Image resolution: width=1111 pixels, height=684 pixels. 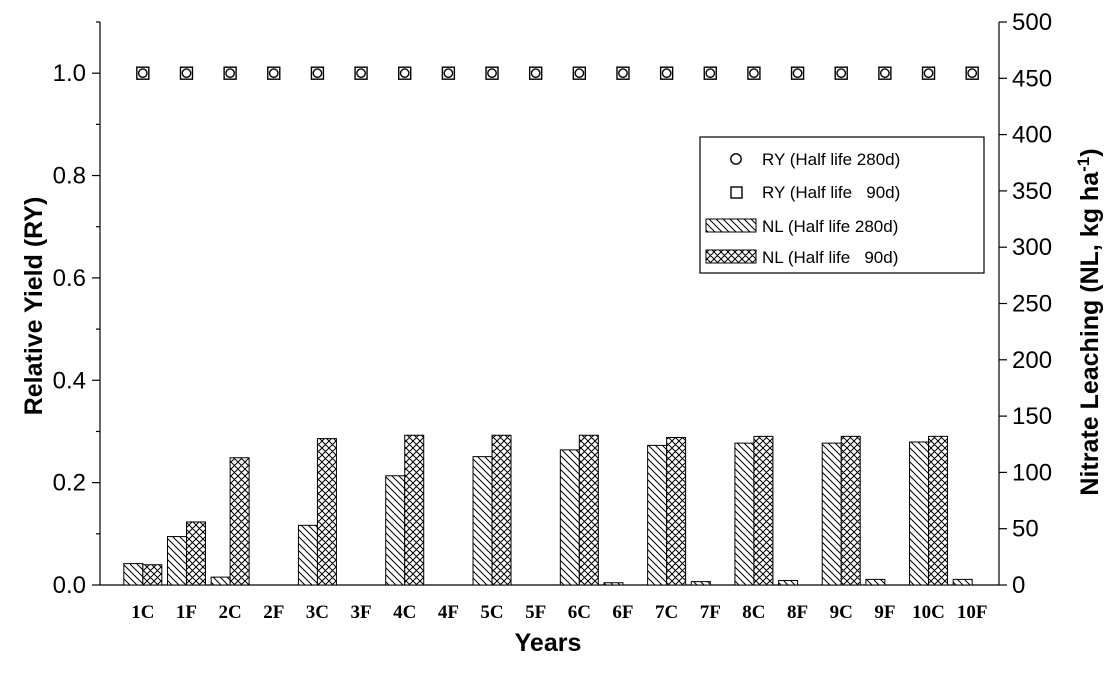 I want to click on category-label-6F: 6F, so click(x=622, y=612).